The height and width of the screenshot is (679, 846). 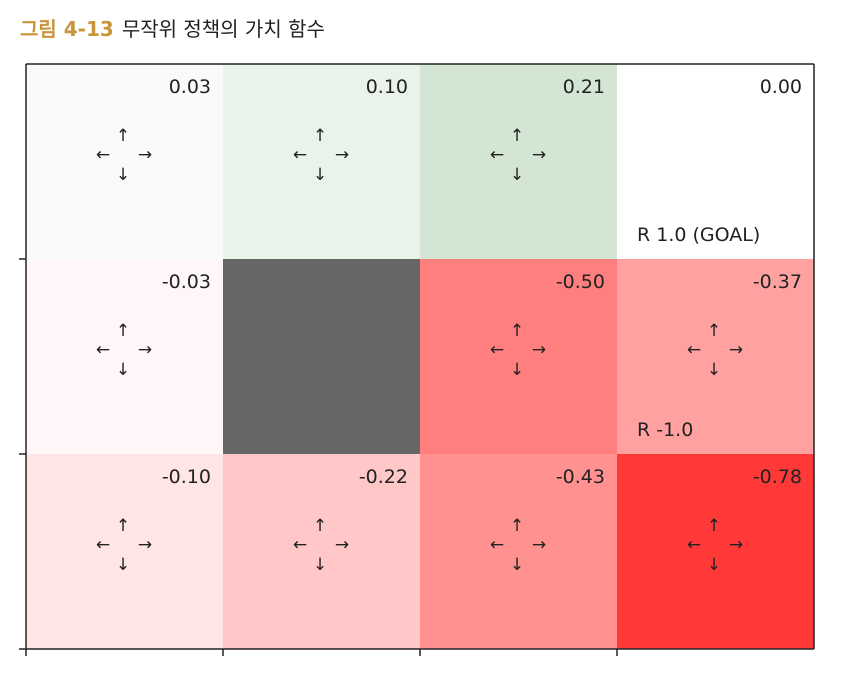 I want to click on value-label: -0.22, so click(x=383, y=477).